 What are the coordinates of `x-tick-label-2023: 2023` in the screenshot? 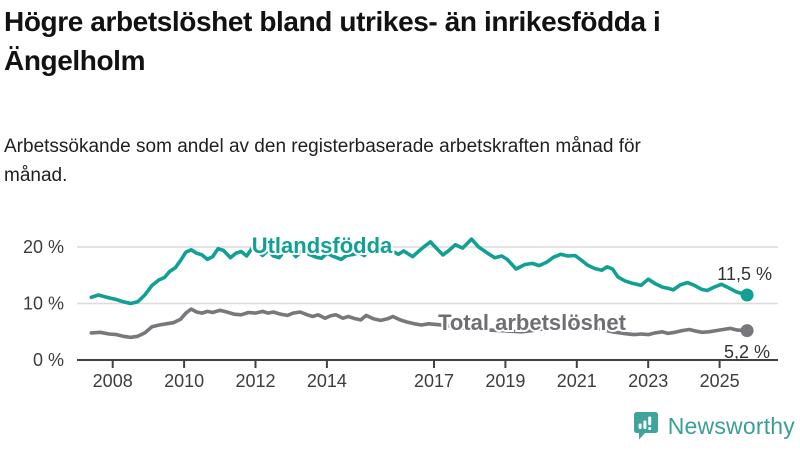 It's located at (648, 381).